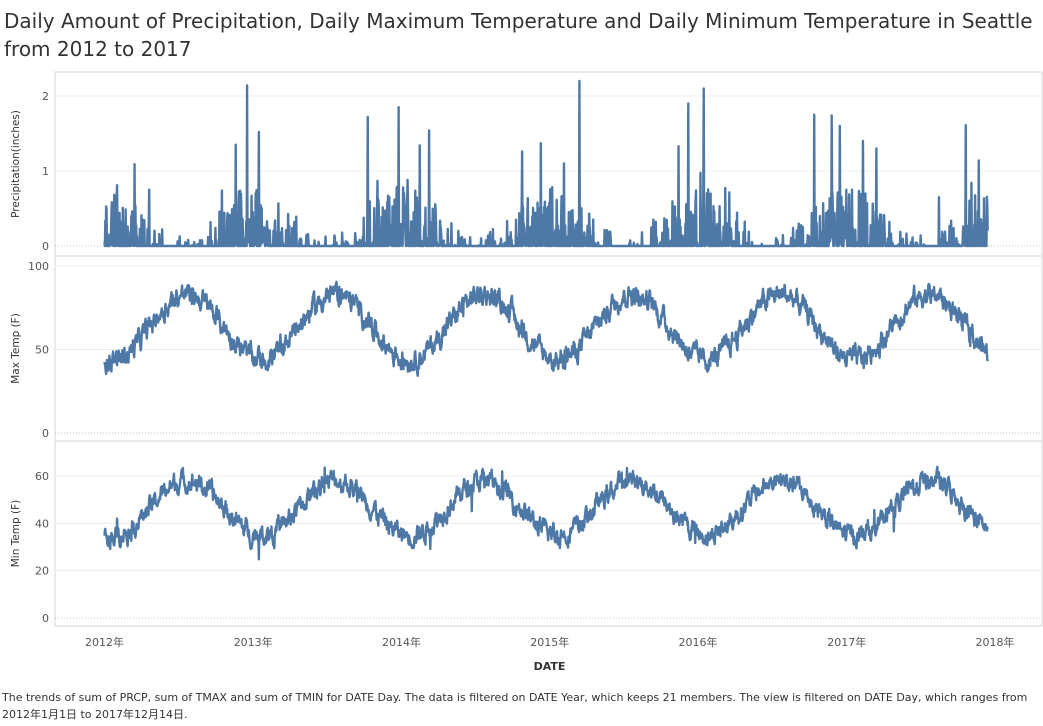 The width and height of the screenshot is (1043, 726). Describe the element at coordinates (16, 534) in the screenshot. I see `y-axis-label: Min Temp (F)` at that location.